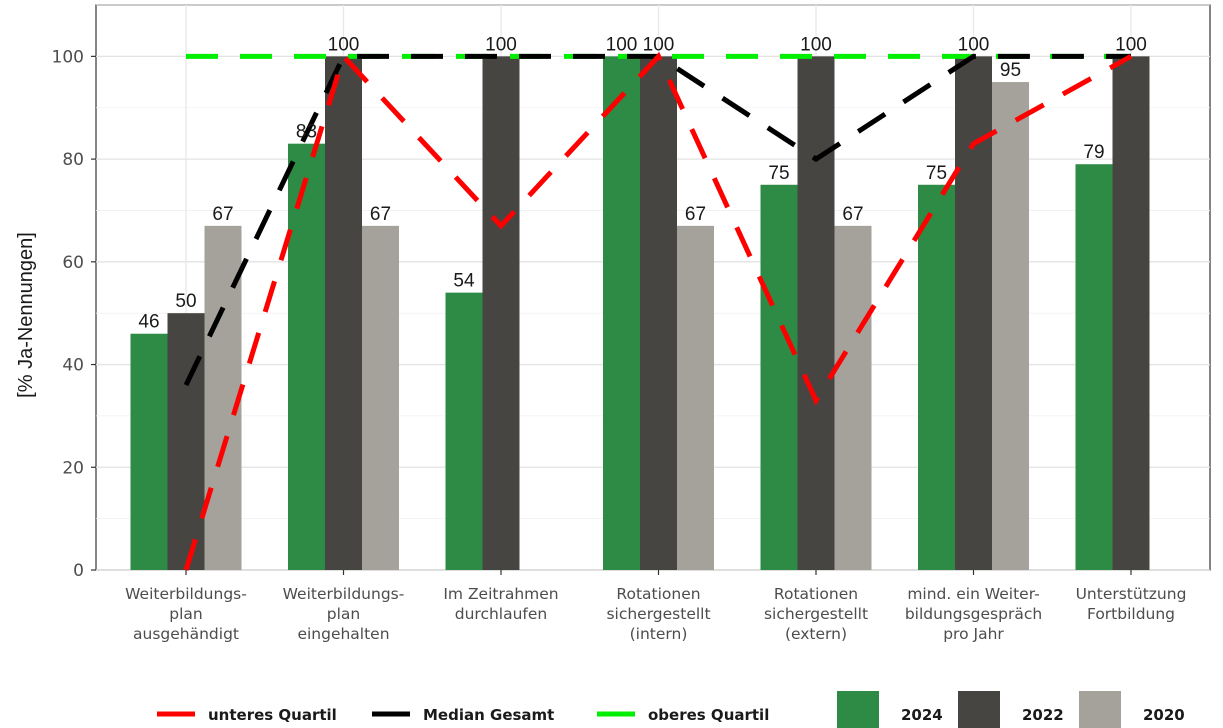  Describe the element at coordinates (1043, 715) in the screenshot. I see `legend-label: 2022` at that location.